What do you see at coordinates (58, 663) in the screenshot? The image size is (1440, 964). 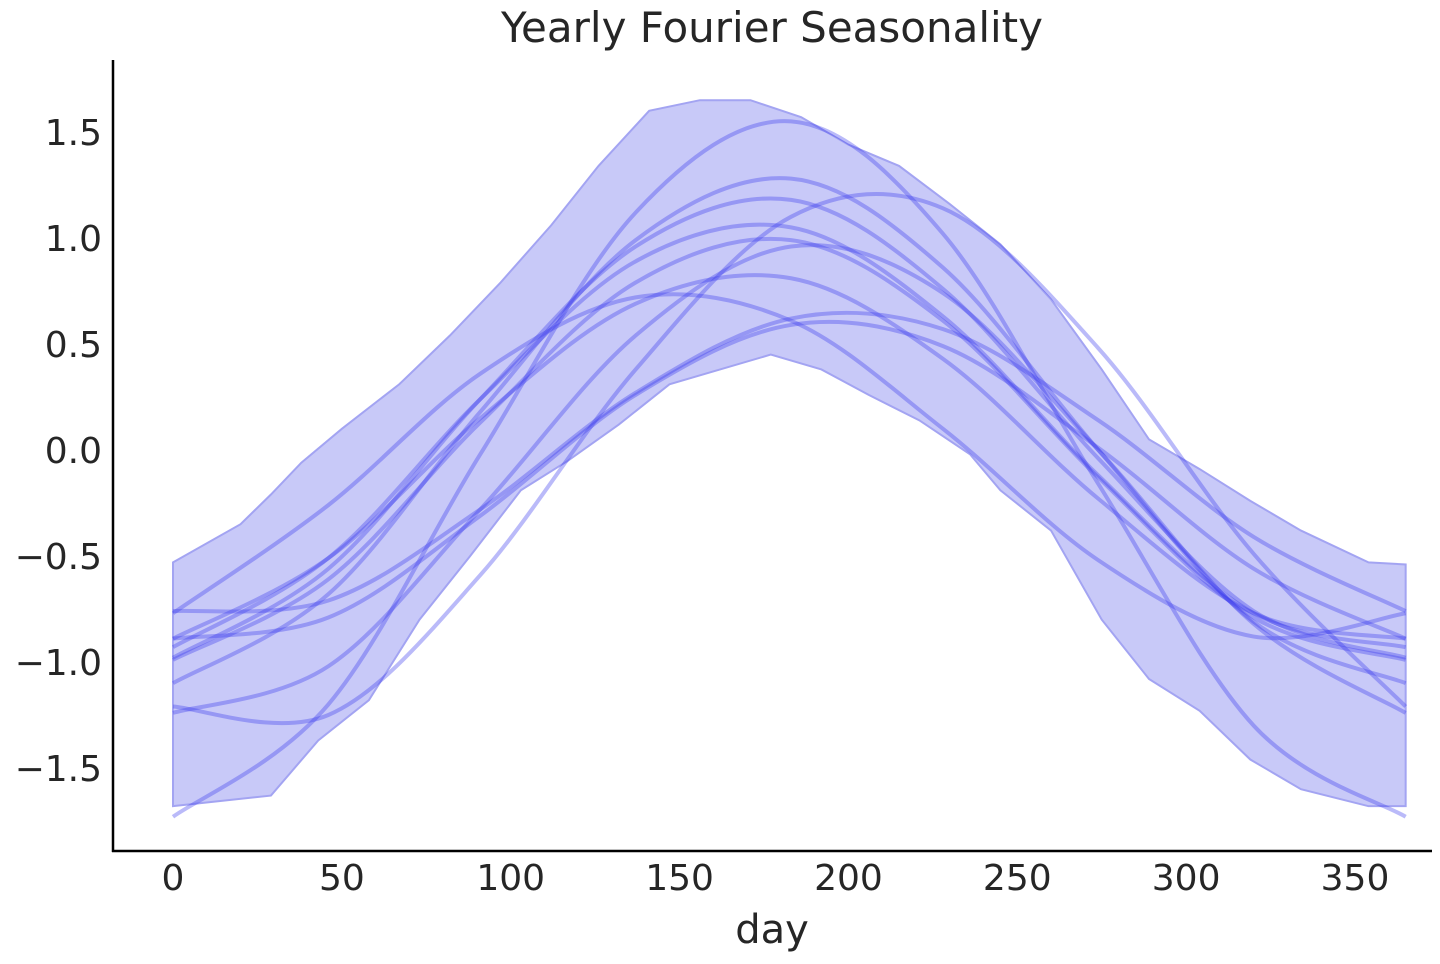 I see `y-tick-label: −1.0` at bounding box center [58, 663].